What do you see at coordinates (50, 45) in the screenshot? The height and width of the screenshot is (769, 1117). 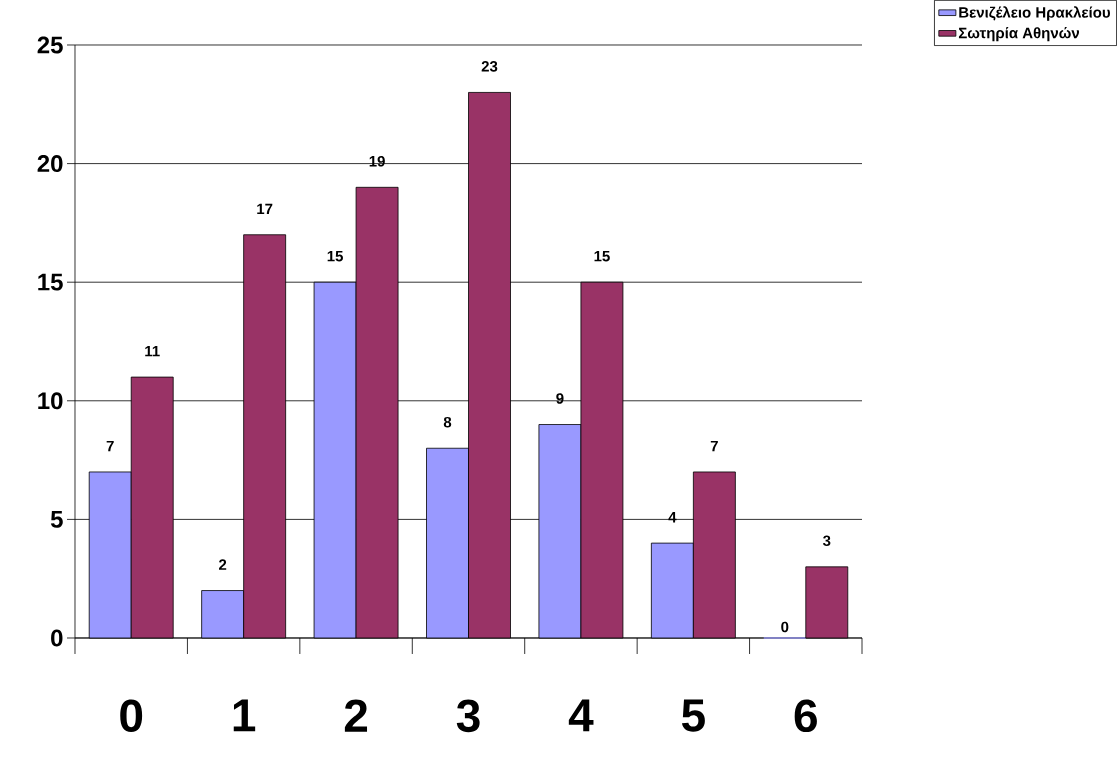 I see `y-tick-label: 25` at bounding box center [50, 45].